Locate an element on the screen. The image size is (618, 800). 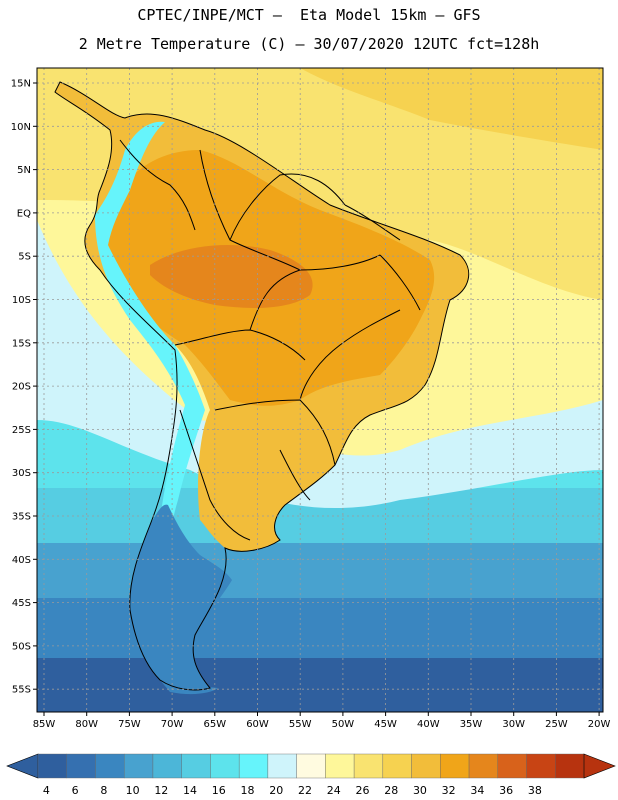
colorbar-label: 4 is located at coordinates (46, 790).